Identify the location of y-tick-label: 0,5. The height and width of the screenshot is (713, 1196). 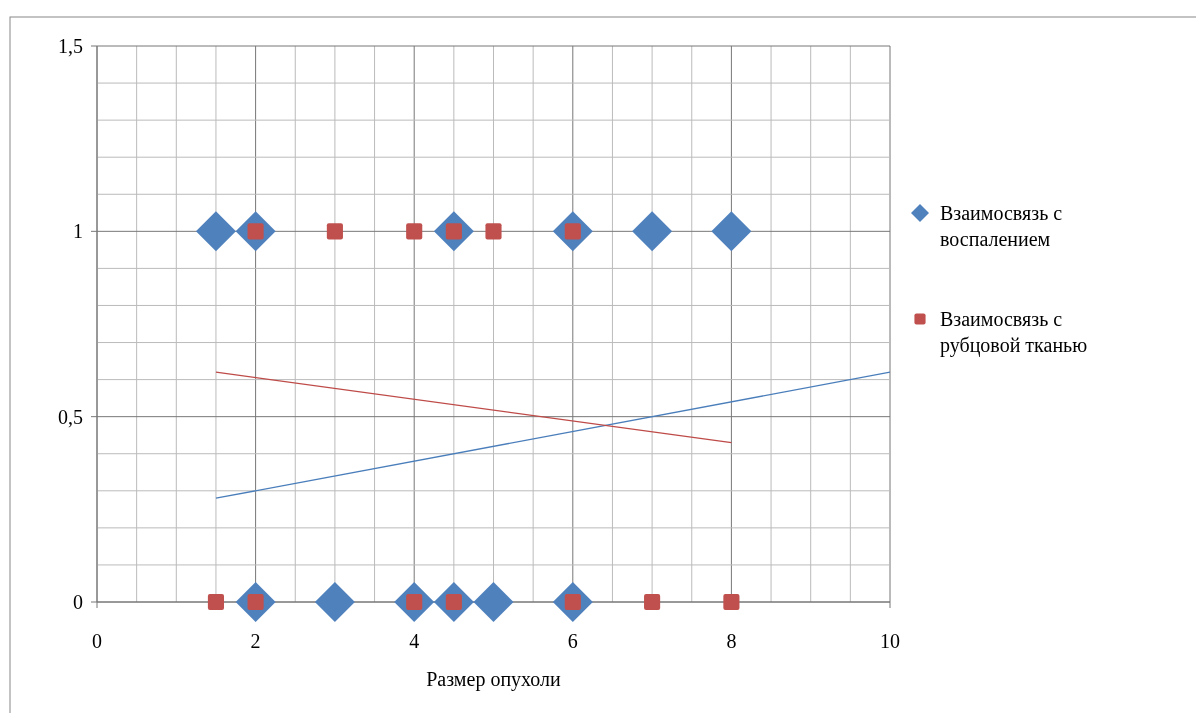
(70, 416).